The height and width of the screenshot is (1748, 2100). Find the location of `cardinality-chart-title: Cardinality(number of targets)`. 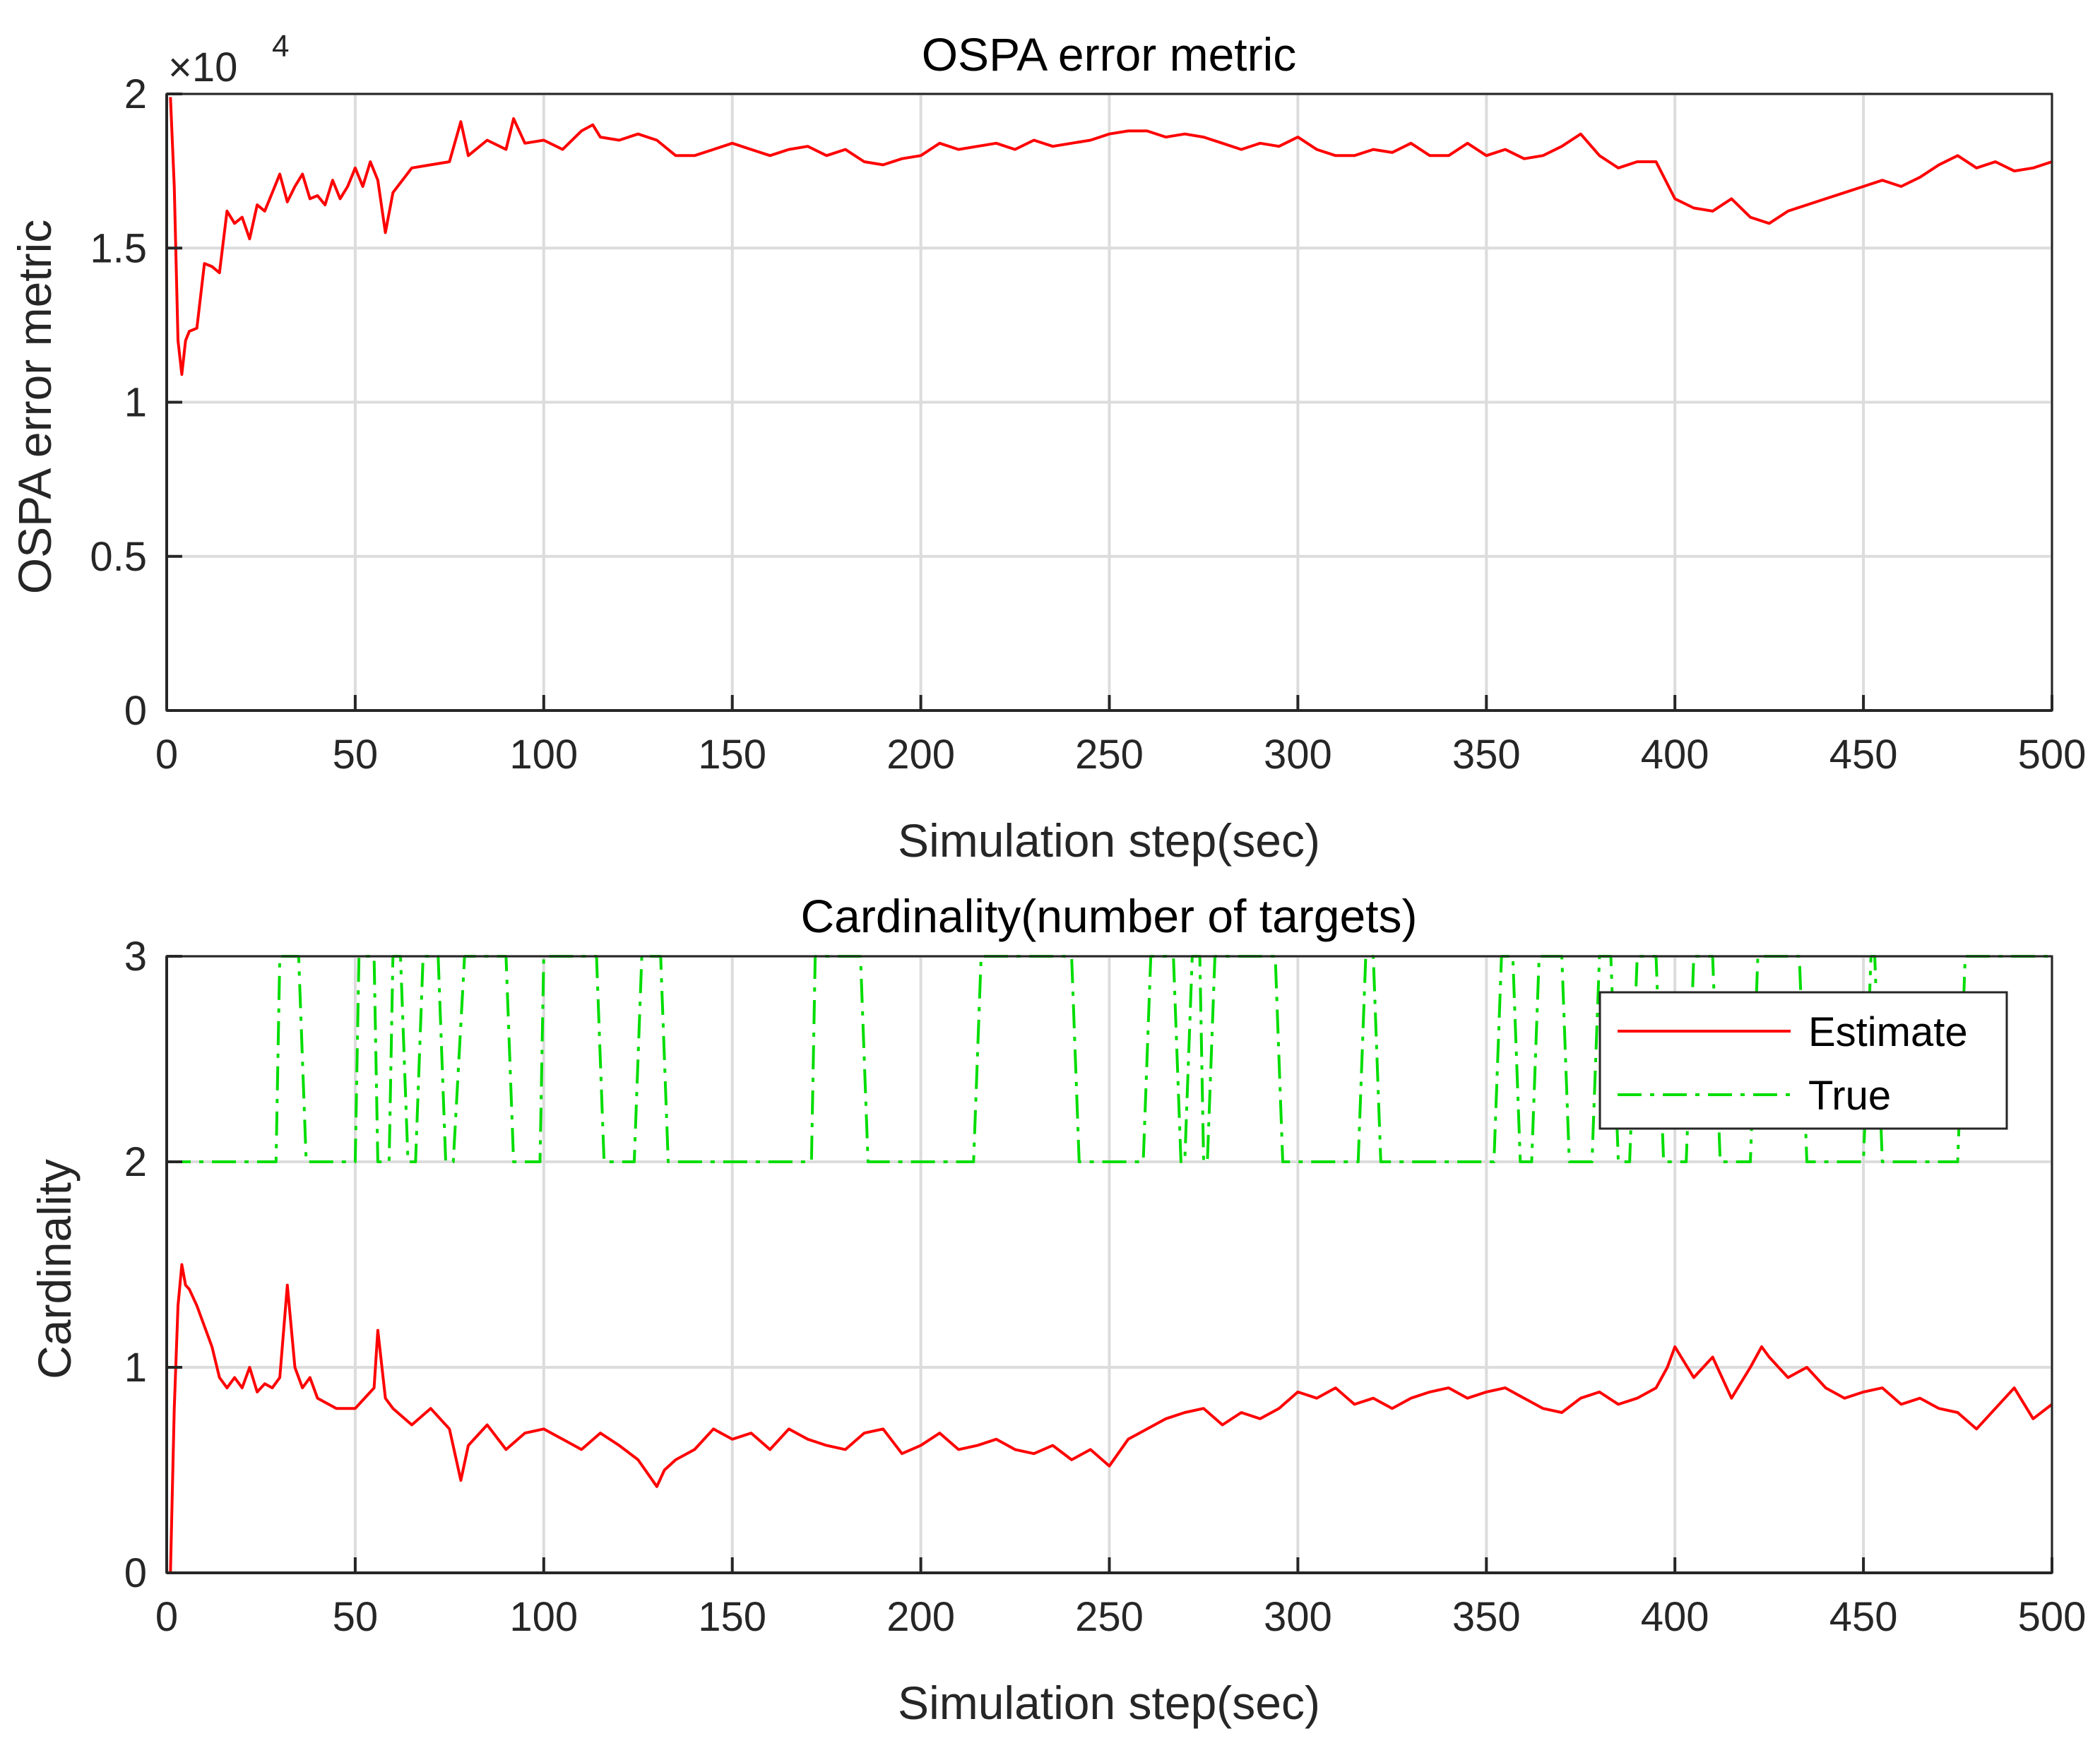

cardinality-chart-title: Cardinality(number of targets) is located at coordinates (1109, 916).